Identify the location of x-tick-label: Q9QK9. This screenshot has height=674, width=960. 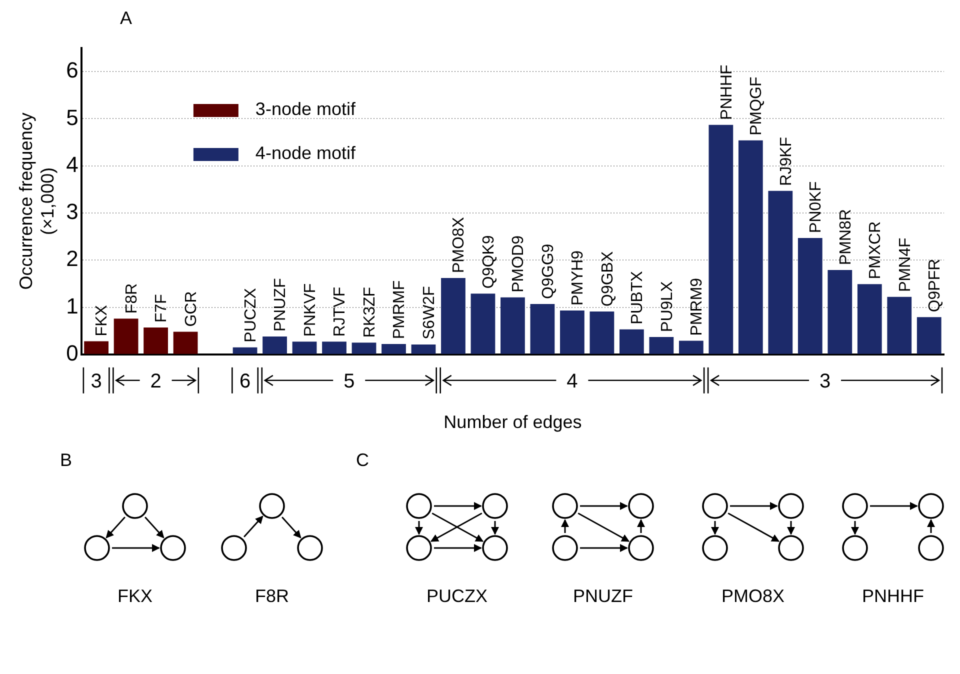
(489, 262).